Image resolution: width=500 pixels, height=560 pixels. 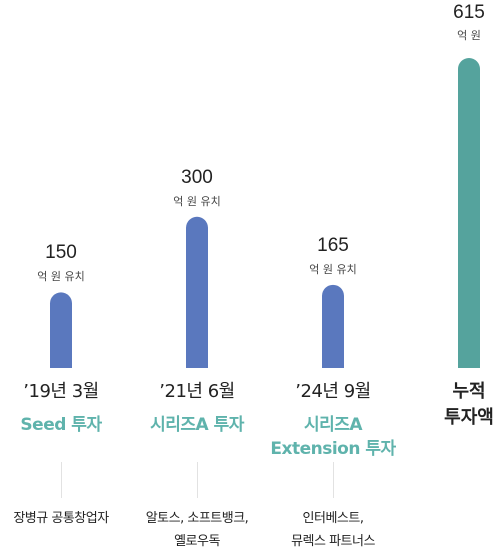 What do you see at coordinates (197, 362) in the screenshot?
I see `bar-round-2-base` at bounding box center [197, 362].